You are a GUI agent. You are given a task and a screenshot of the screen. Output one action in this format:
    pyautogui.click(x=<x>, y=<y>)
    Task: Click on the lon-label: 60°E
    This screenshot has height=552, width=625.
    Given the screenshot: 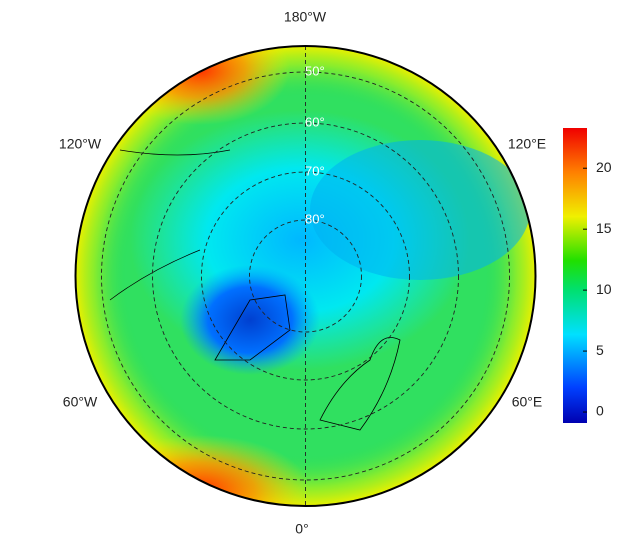 What is the action you would take?
    pyautogui.click(x=527, y=402)
    